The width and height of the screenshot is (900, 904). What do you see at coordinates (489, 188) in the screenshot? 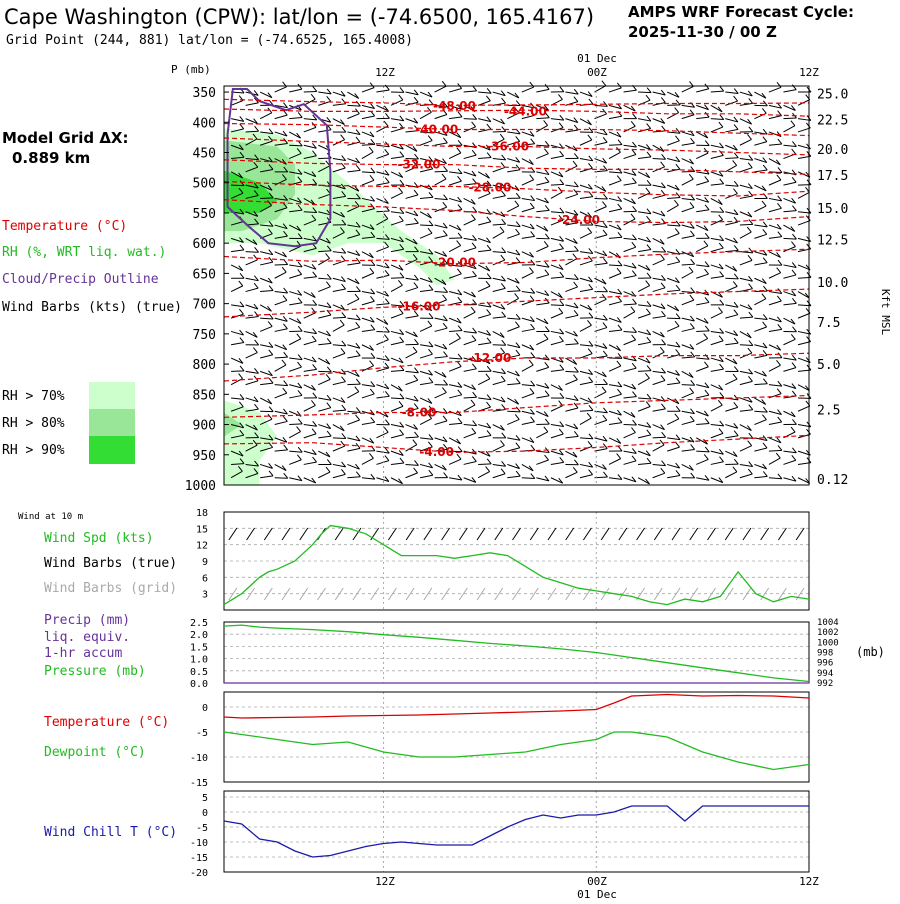
I see `temperature-contour-label: -28.00` at bounding box center [489, 188].